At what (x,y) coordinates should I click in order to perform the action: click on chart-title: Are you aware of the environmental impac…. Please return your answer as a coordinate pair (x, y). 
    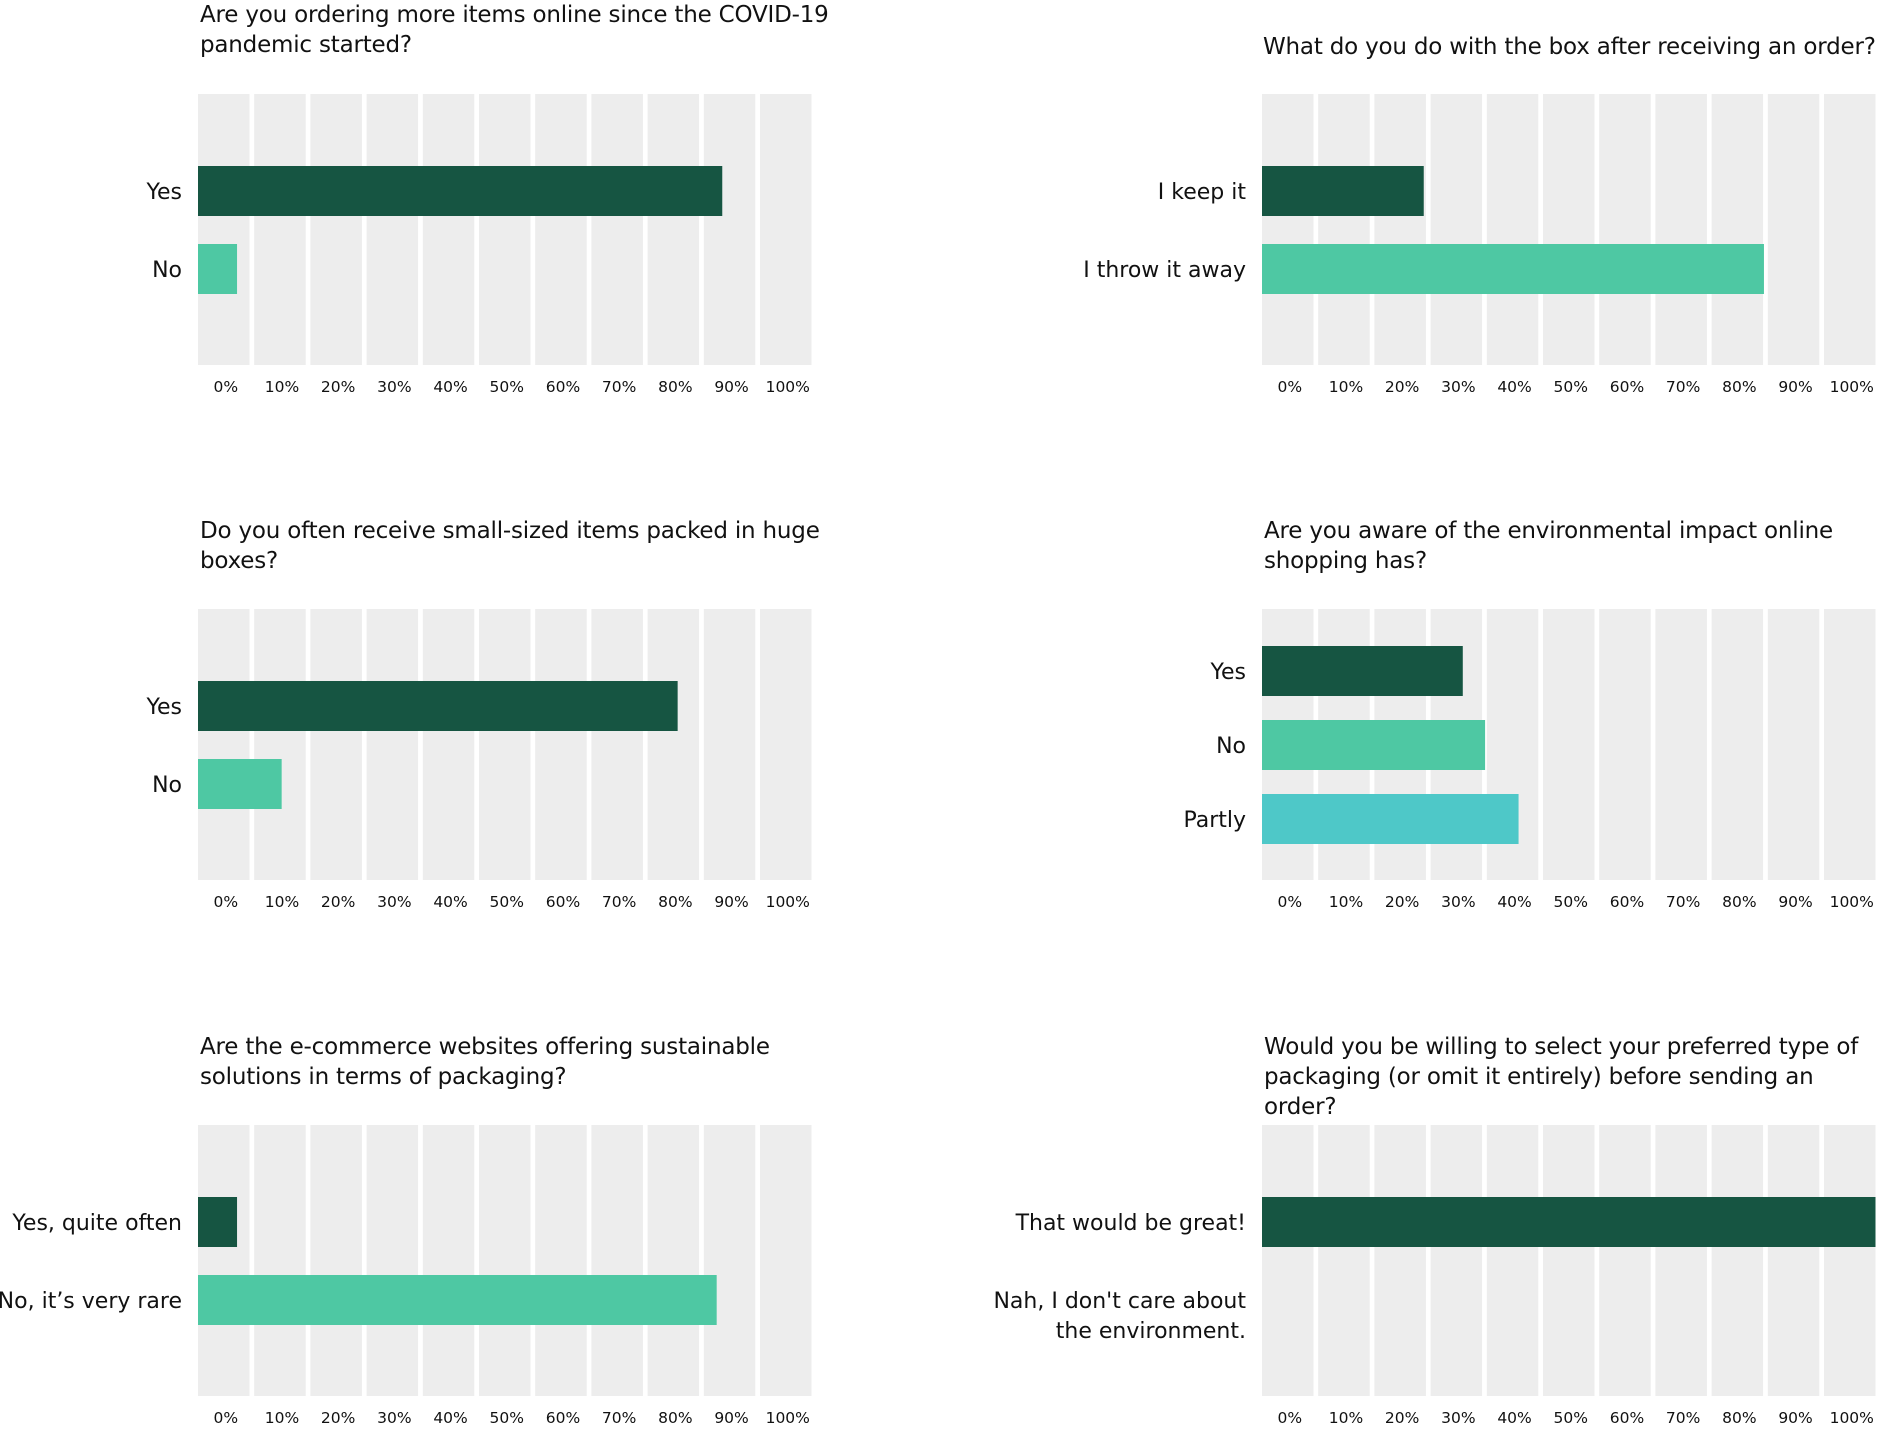
    Looking at the image, I should click on (1548, 546).